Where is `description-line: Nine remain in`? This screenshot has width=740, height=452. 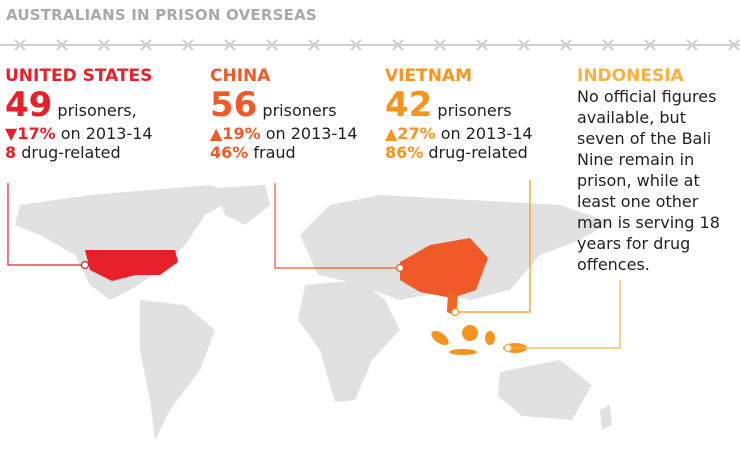
description-line: Nine remain in is located at coordinates (636, 159).